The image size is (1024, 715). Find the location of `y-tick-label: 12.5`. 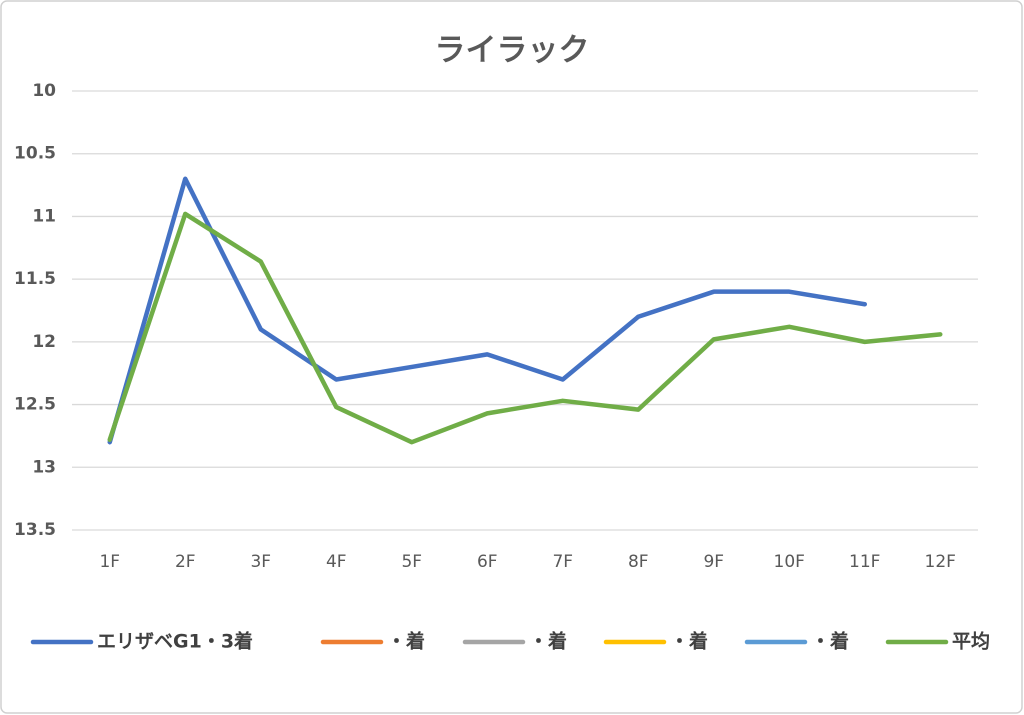

y-tick-label: 12.5 is located at coordinates (35, 405).